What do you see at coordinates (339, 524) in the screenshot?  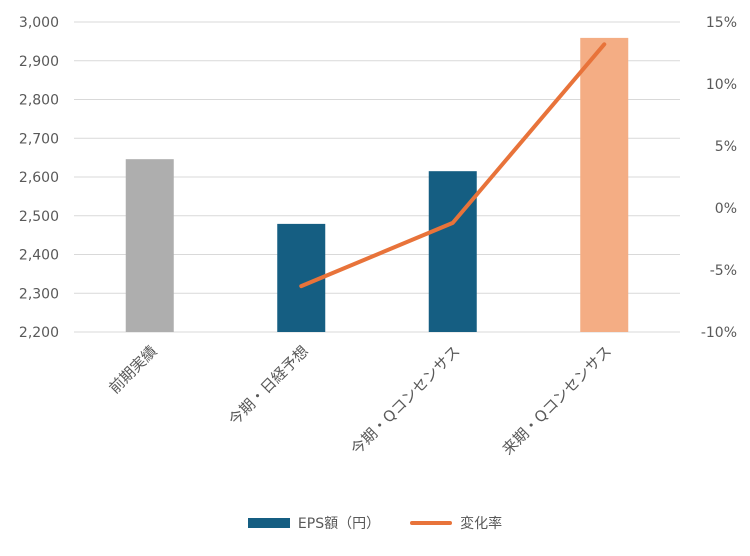 I see `legend-label-eps: EPS額（円）` at bounding box center [339, 524].